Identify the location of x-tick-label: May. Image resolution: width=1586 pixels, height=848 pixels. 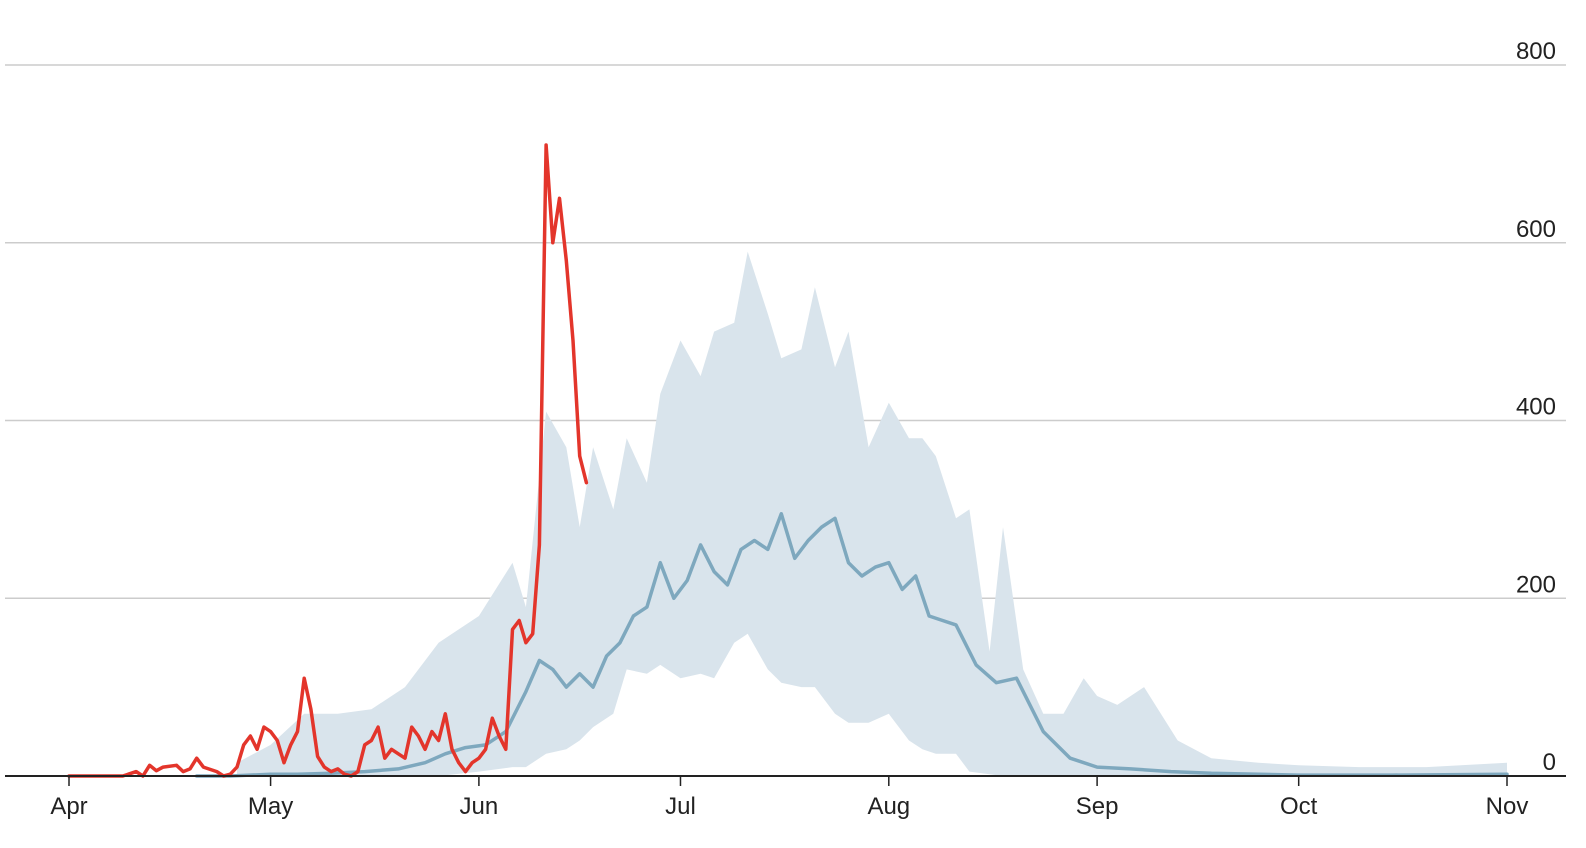
(270, 806).